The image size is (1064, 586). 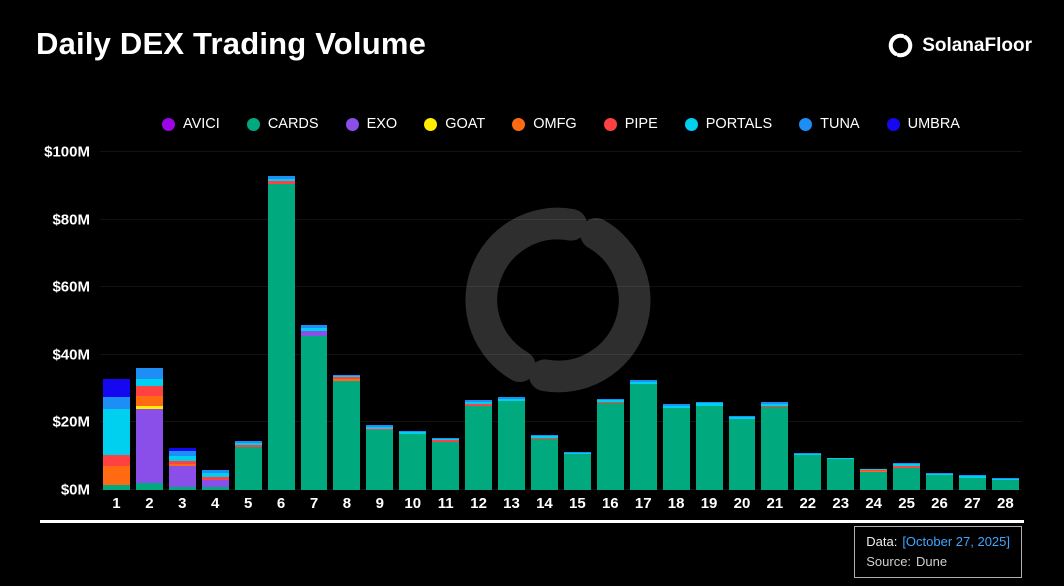 What do you see at coordinates (923, 124) in the screenshot?
I see `legend-item-umbra: UMBRA` at bounding box center [923, 124].